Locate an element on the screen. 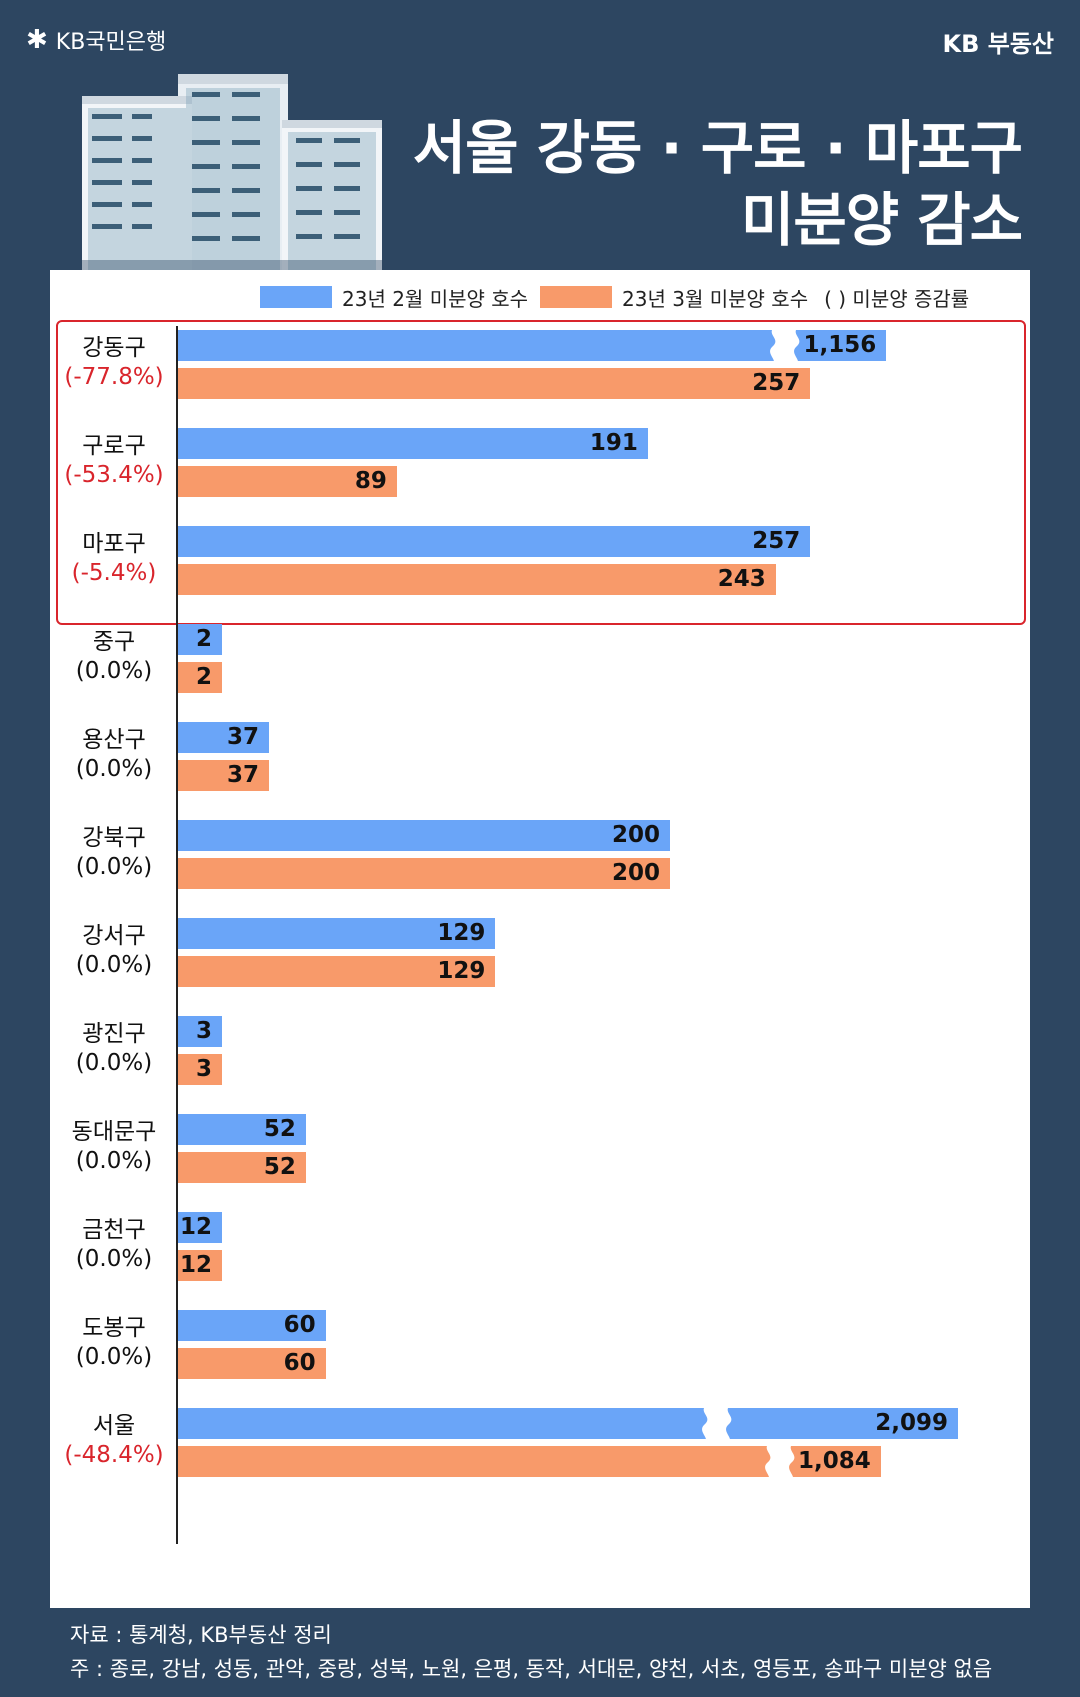 Image resolution: width=1080 pixels, height=1697 pixels. bar-value-label: 243 is located at coordinates (741, 579).